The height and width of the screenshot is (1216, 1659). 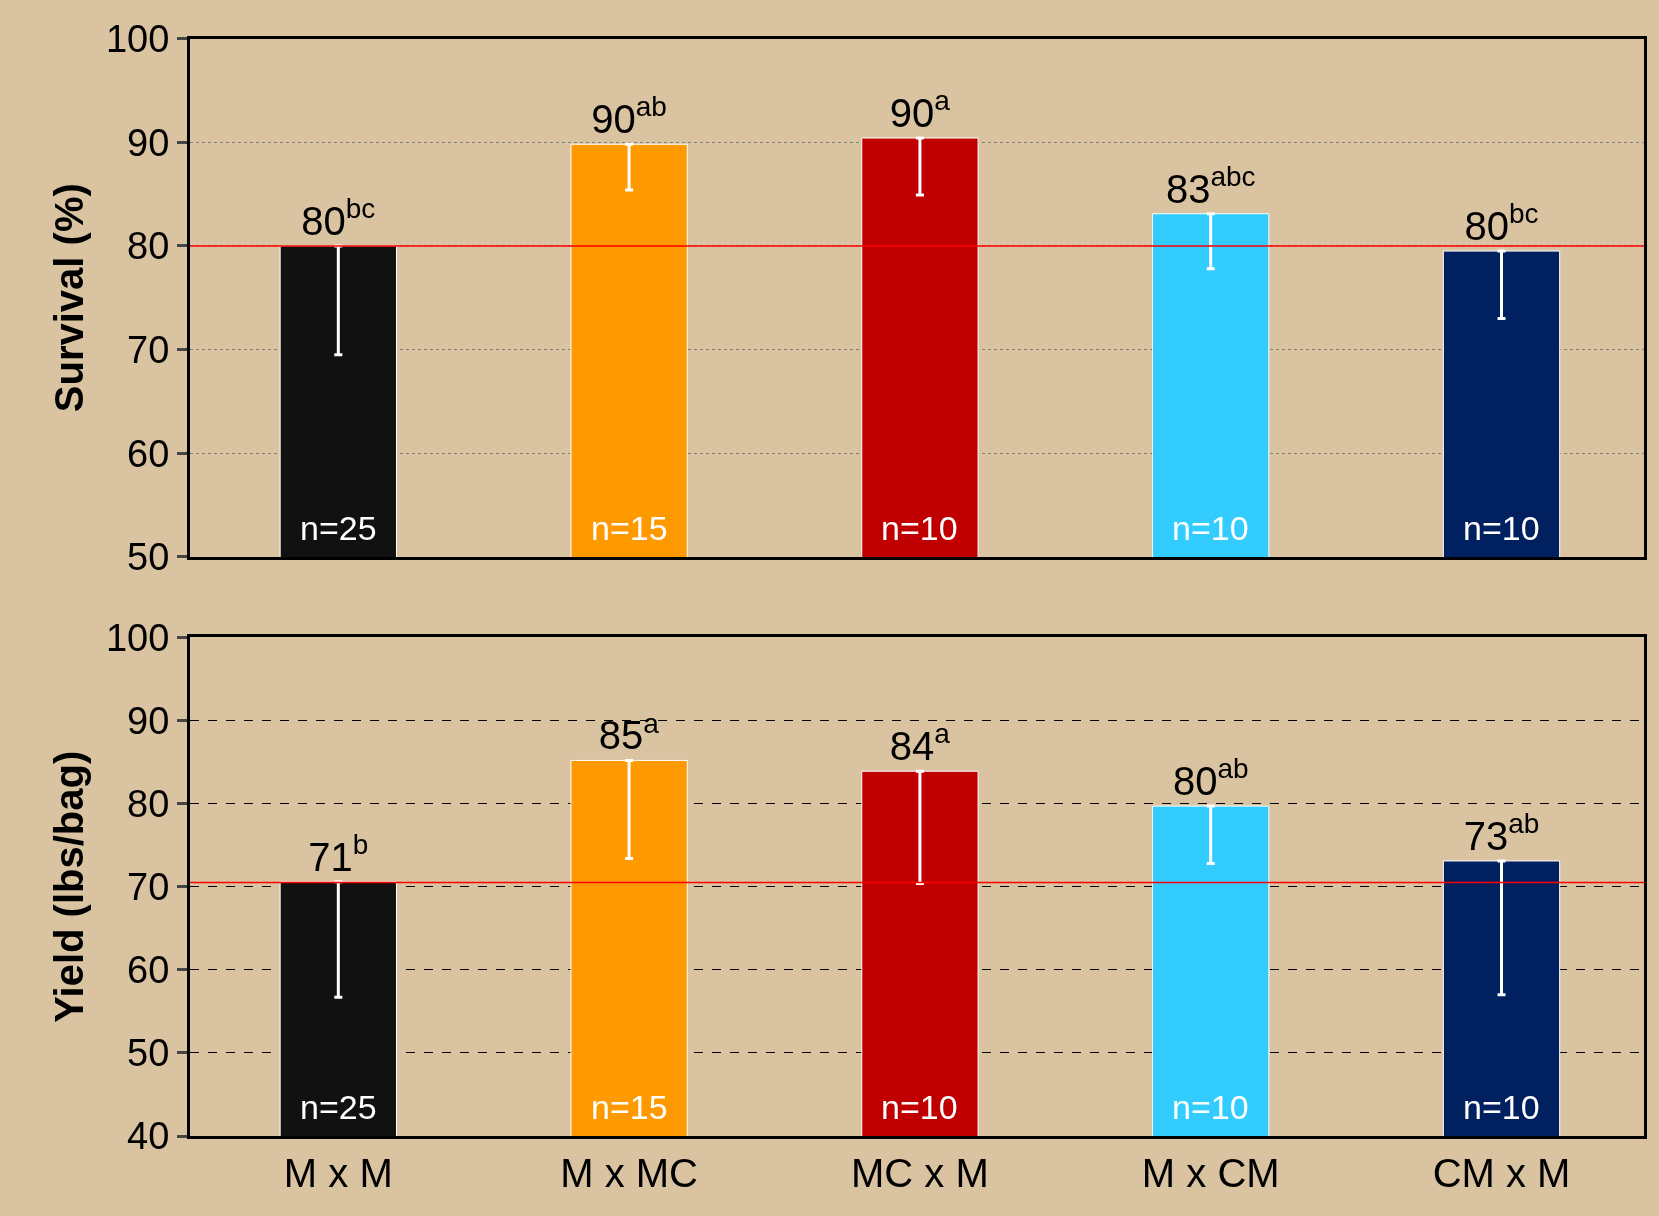 What do you see at coordinates (338, 1173) in the screenshot?
I see `x-tick-label: M x M` at bounding box center [338, 1173].